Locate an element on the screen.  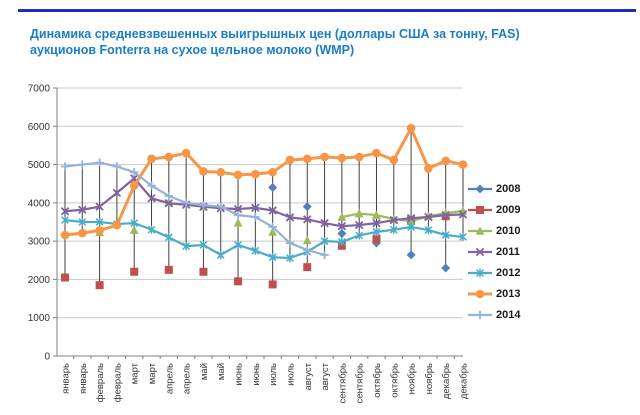
legend-item-2009: 2009 is located at coordinates (507, 209).